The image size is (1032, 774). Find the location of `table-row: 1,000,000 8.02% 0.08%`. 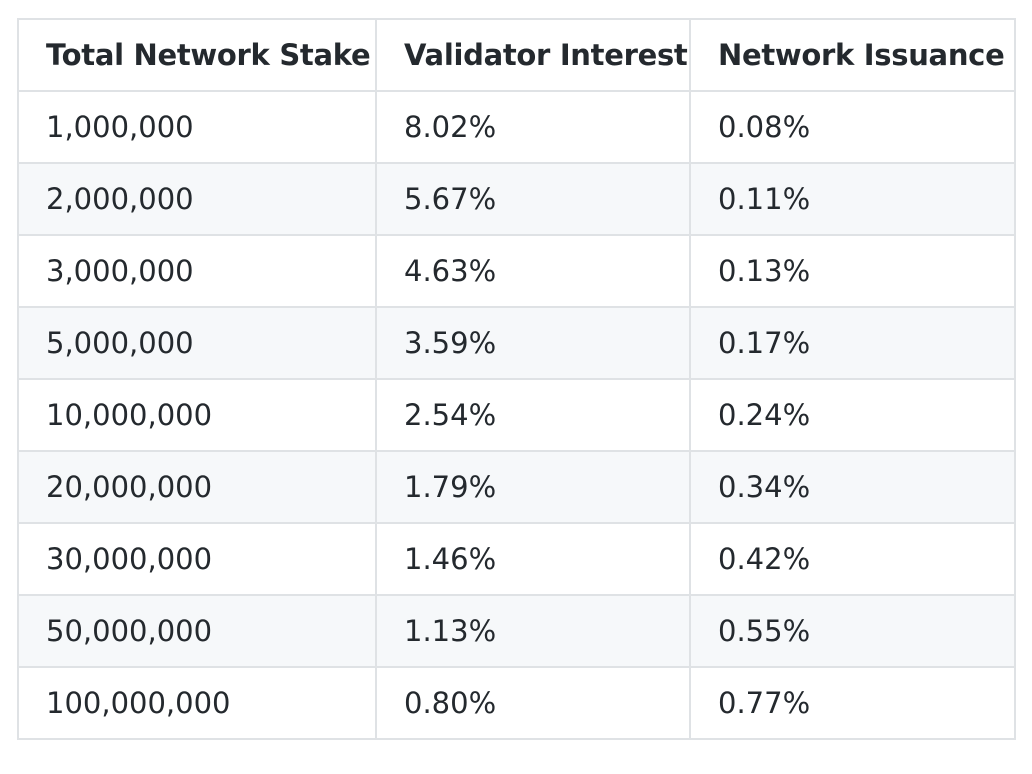

table-row: 1,000,000 8.02% 0.08% is located at coordinates (516, 127).